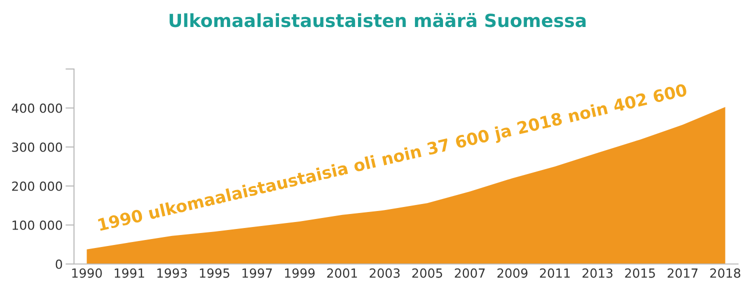 The image size is (755, 296). I want to click on y-tick-label: 0, so click(59, 264).